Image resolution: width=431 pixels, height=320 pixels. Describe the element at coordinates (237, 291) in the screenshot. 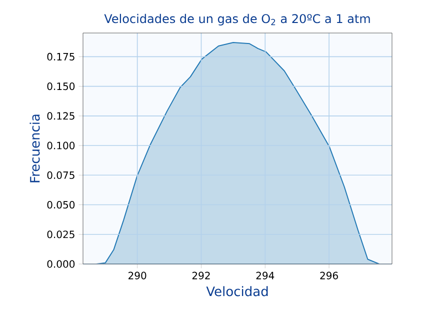

I see `x-axis-title: Velocidad` at that location.